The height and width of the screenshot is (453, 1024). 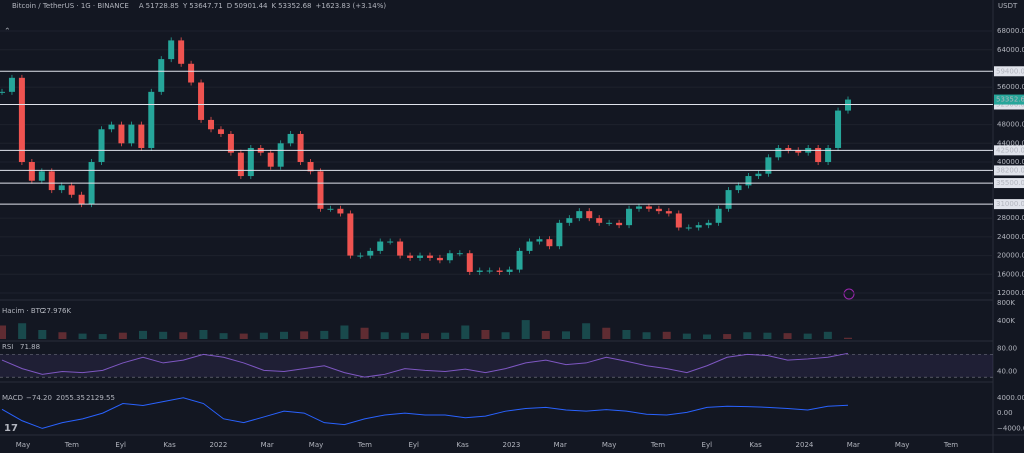 What do you see at coordinates (1008, 6) in the screenshot?
I see `currency: USDT` at bounding box center [1008, 6].